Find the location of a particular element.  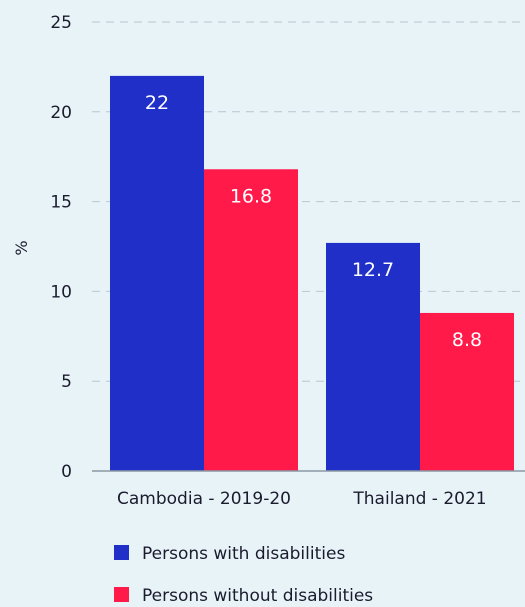

y-axis-ticks: 0 5 10 15 20 25 is located at coordinates (61, 247).